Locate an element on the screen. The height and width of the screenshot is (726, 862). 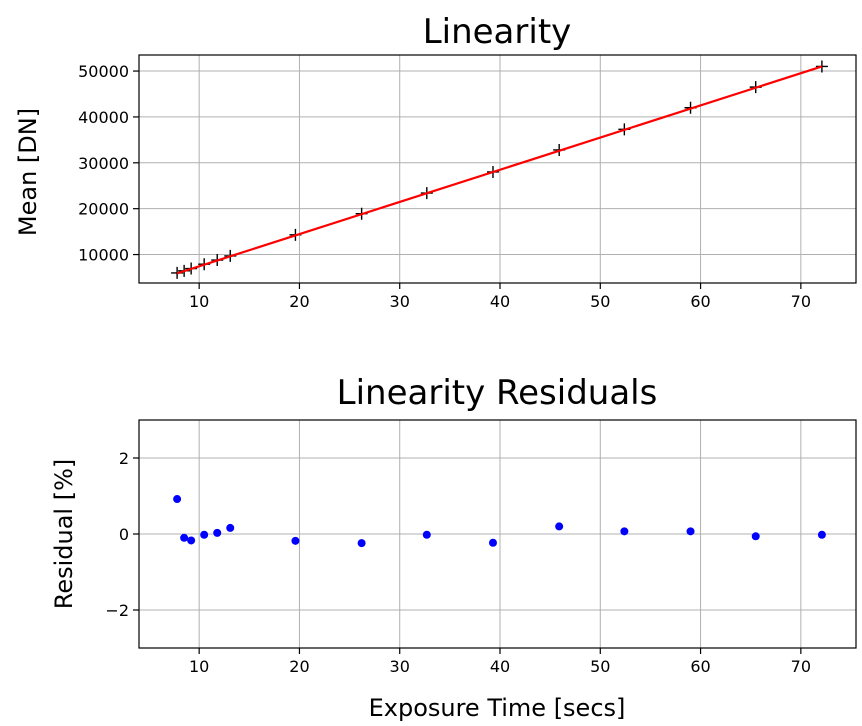
linearity-ylabel: Mean [DN] is located at coordinates (28, 172).